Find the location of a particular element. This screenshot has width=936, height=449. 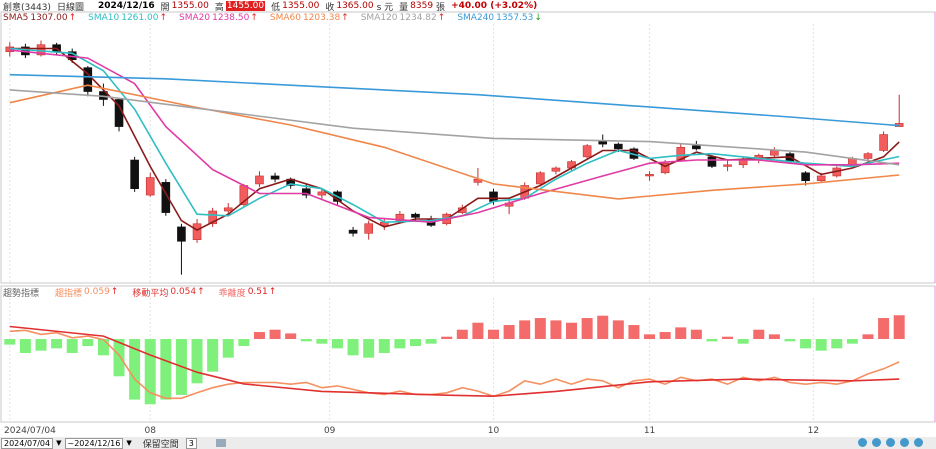

tool-icon is located at coordinates (220, 443).